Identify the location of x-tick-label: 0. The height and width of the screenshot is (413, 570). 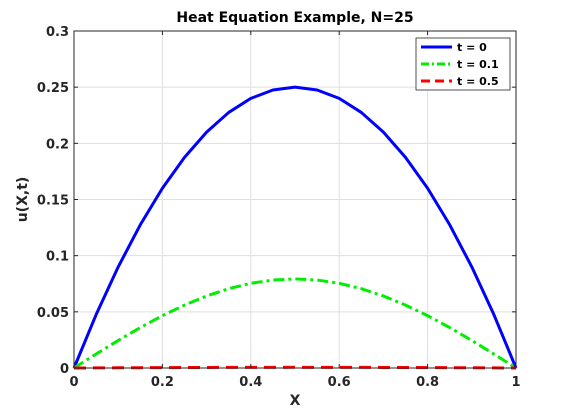
(73, 382).